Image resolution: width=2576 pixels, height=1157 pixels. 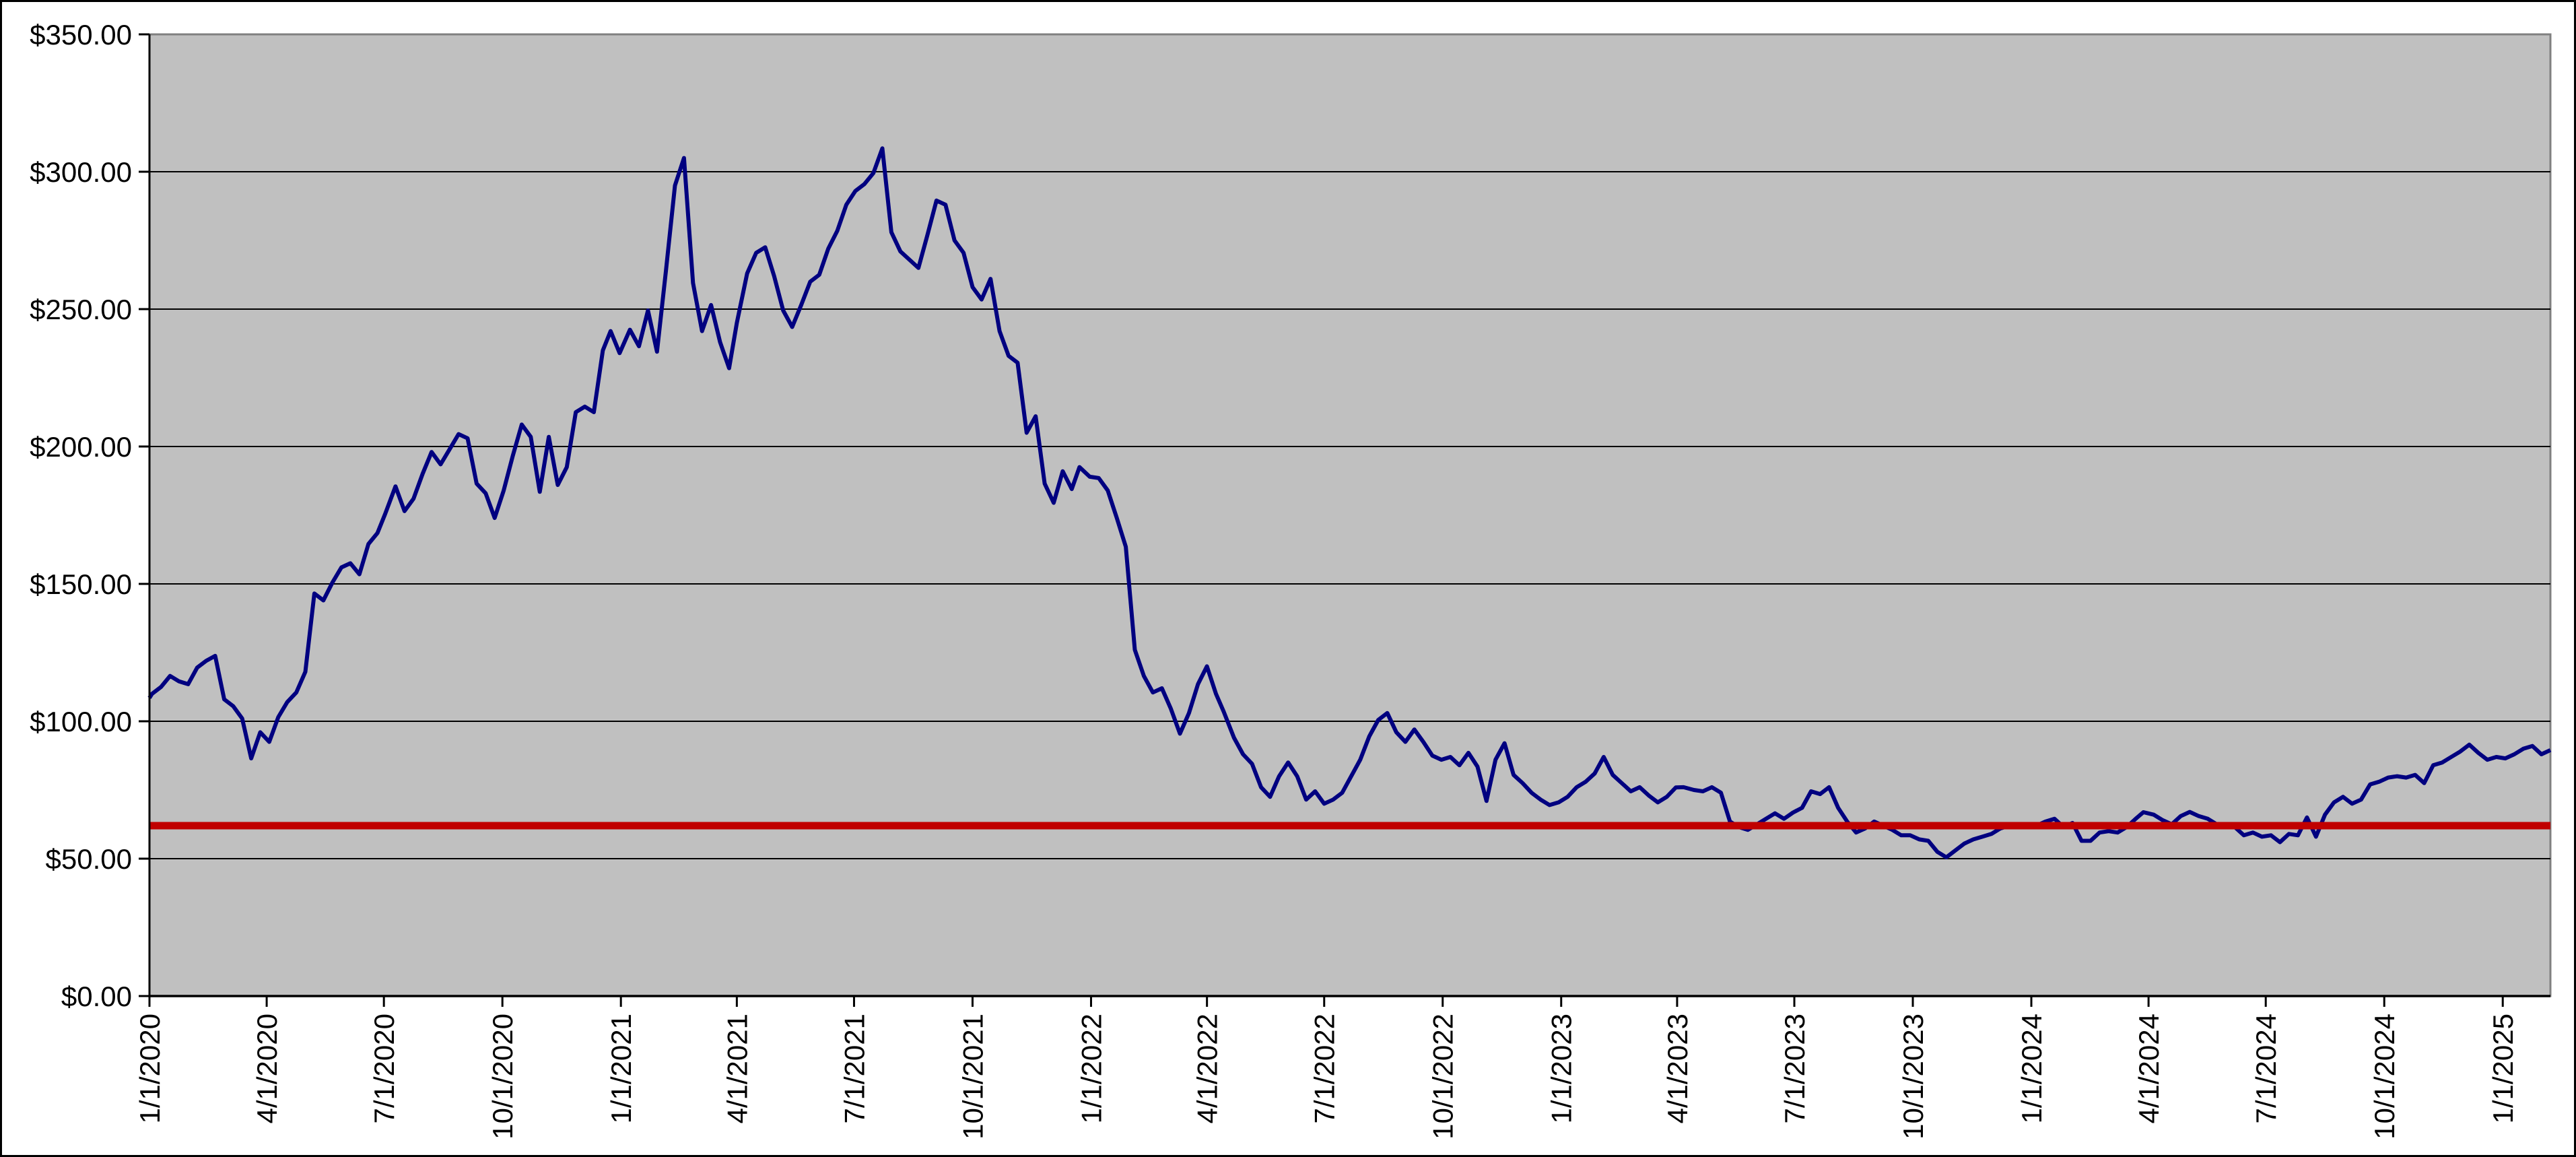 What do you see at coordinates (2384, 1077) in the screenshot?
I see `x-axis-label: 10/1/2024` at bounding box center [2384, 1077].